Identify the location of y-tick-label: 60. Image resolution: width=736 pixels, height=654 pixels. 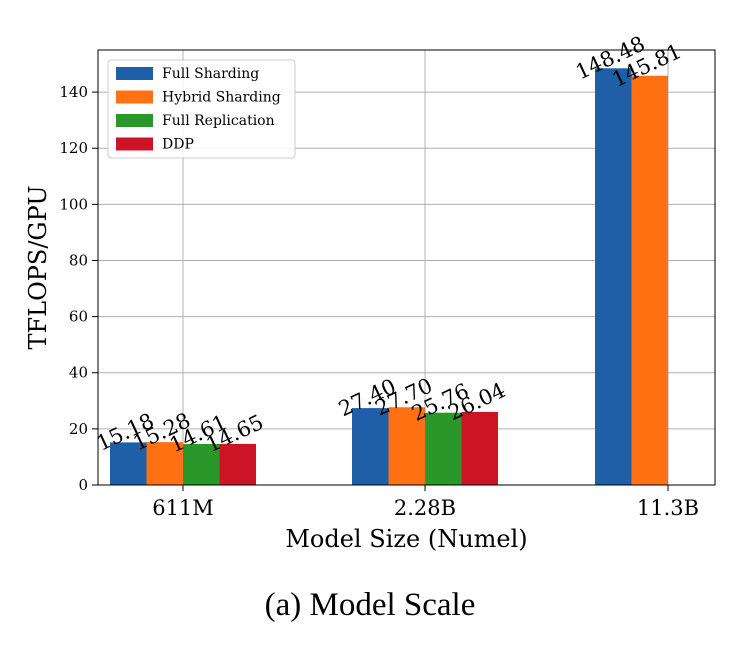
(78, 317).